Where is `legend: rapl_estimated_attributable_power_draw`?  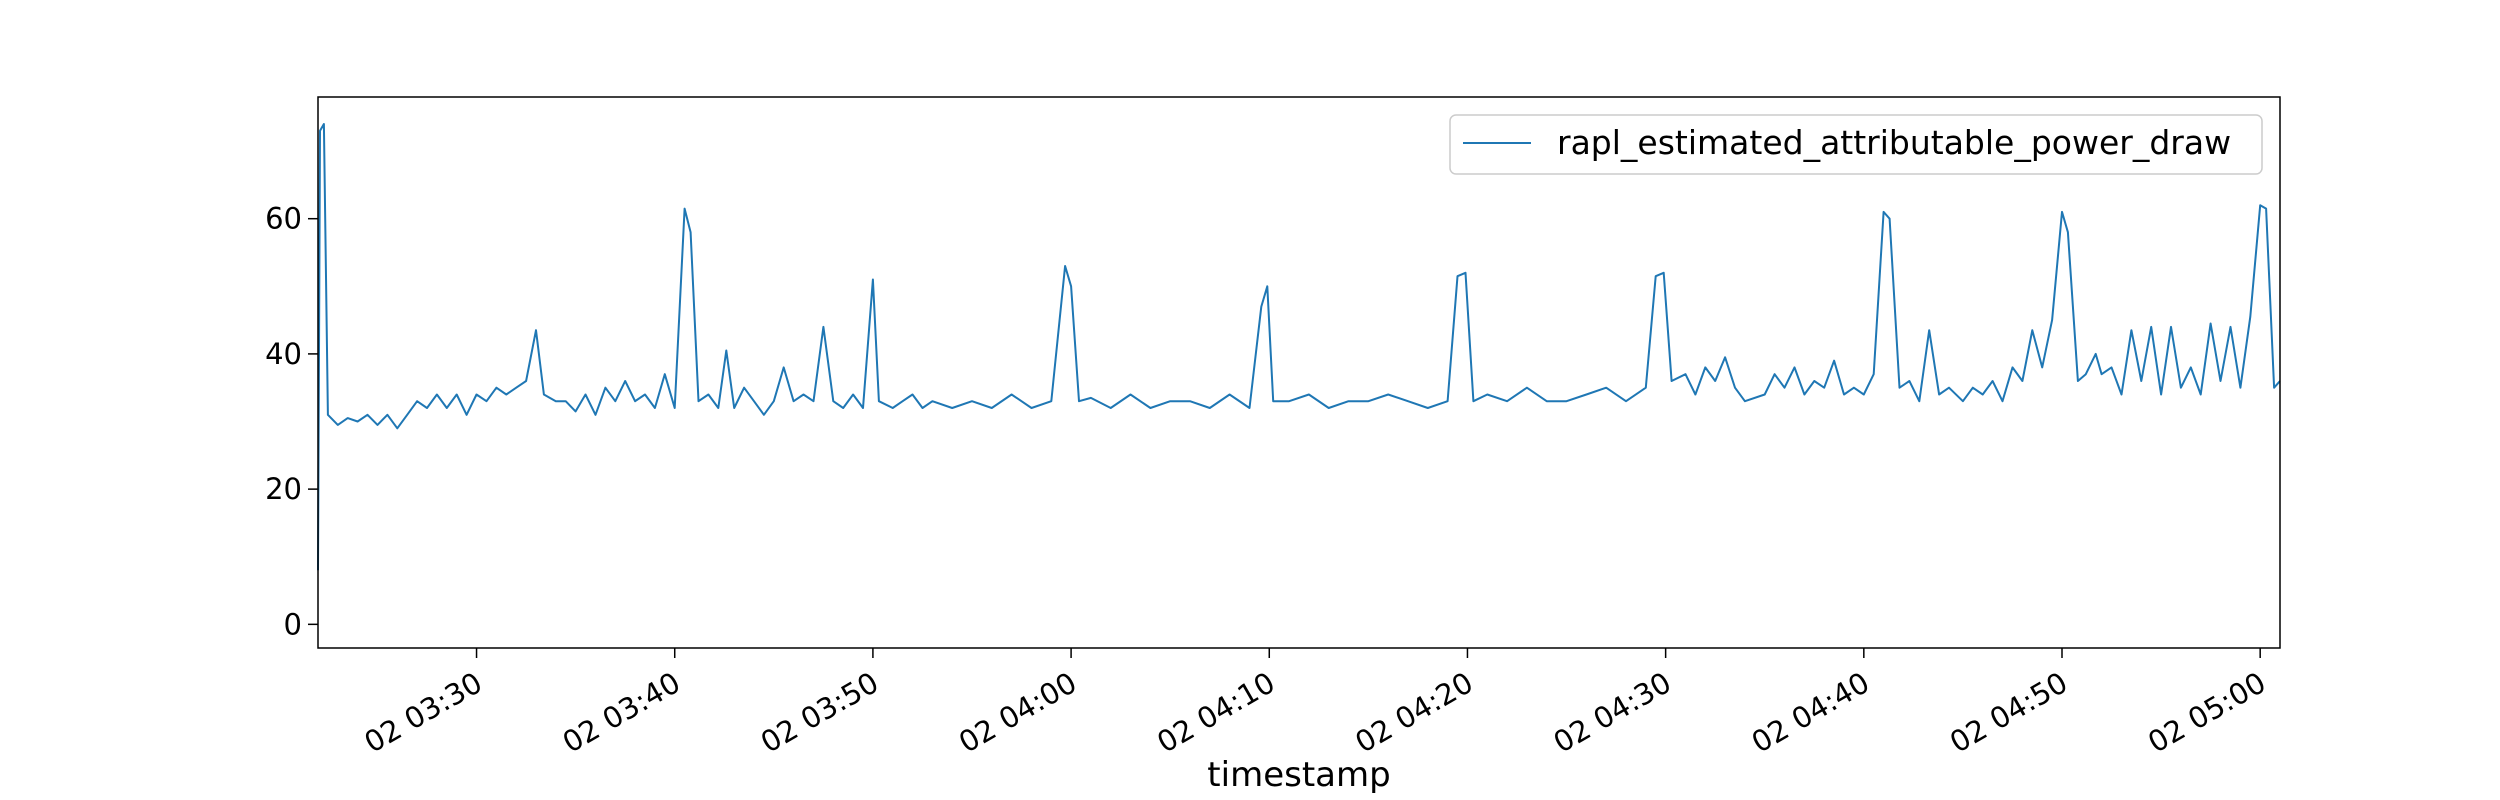 legend: rapl_estimated_attributable_power_draw is located at coordinates (1856, 144).